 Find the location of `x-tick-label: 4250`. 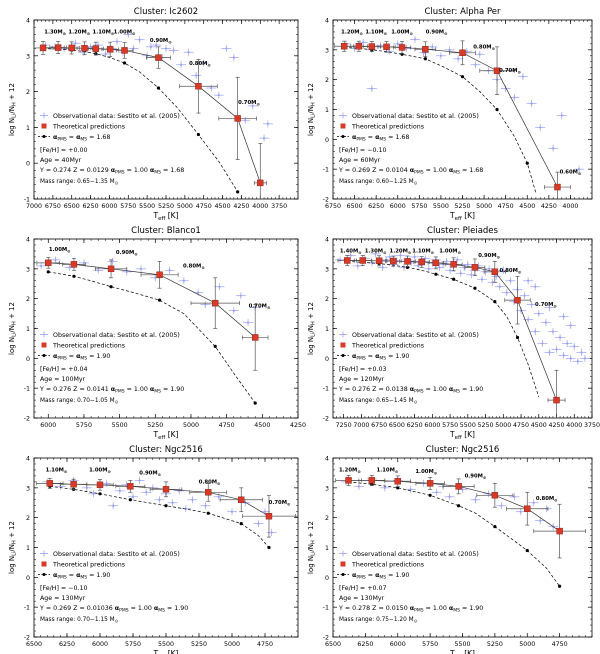

x-tick-label: 4250 is located at coordinates (549, 206).